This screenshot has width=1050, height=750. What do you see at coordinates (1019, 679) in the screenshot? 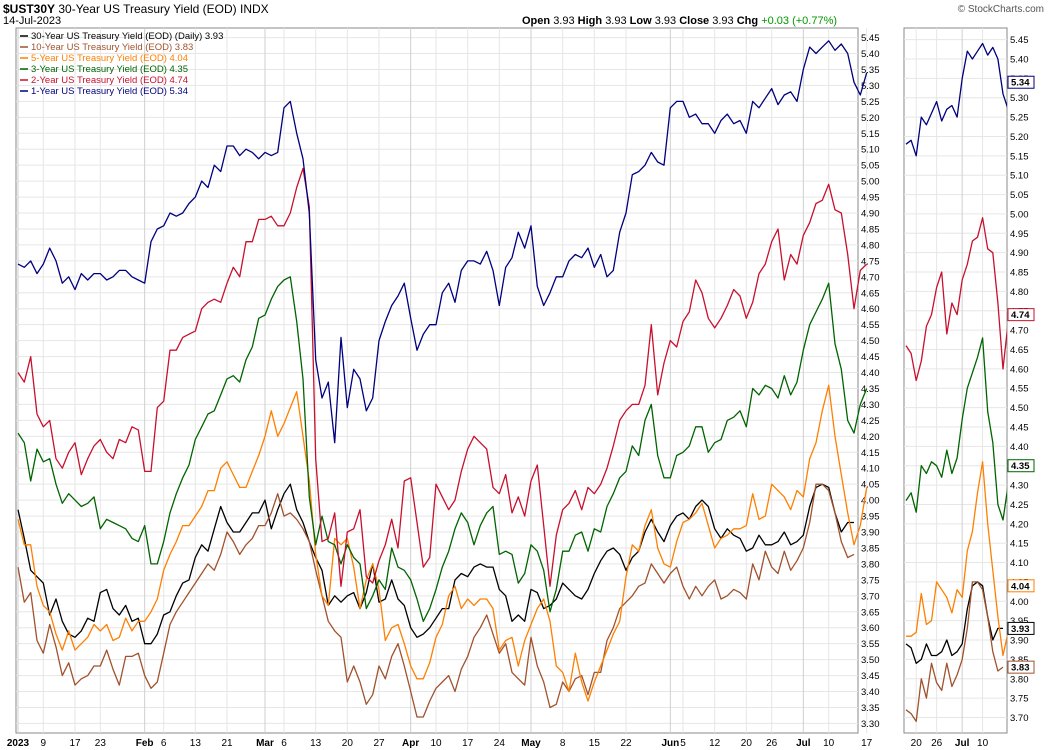
I see `y-tick-label: 3.80` at bounding box center [1019, 679].